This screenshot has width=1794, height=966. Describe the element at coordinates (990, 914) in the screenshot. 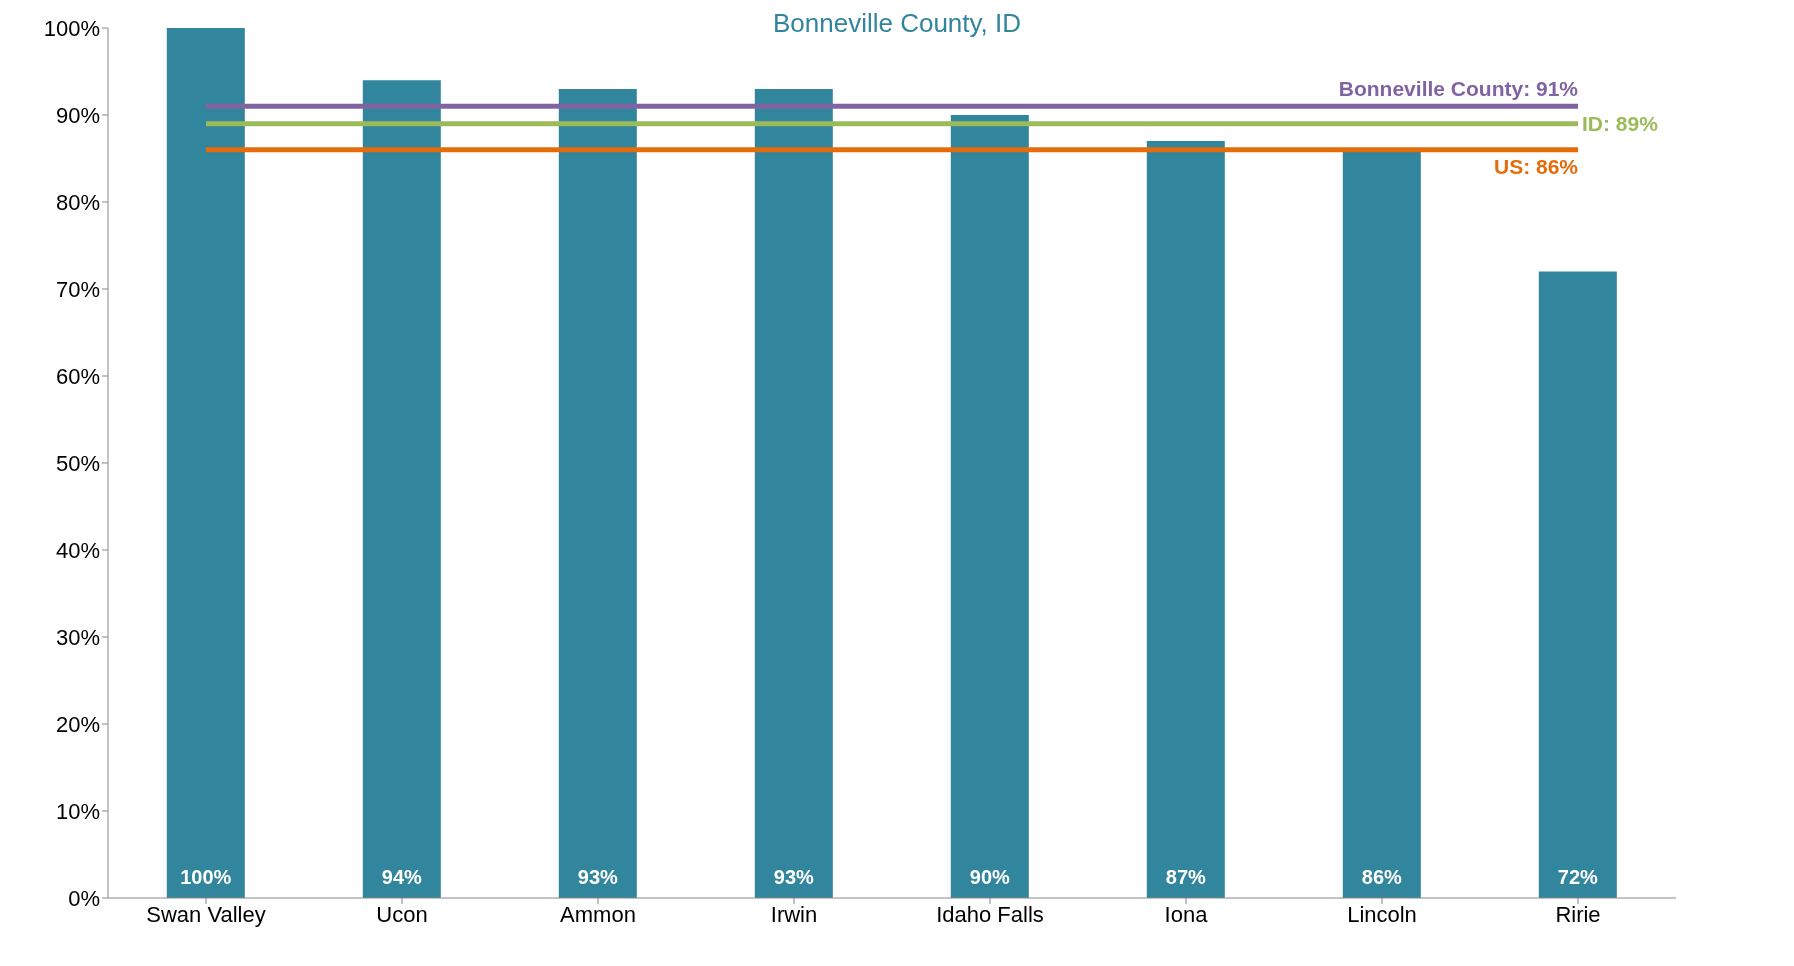

I see `x-tick-label: Idaho Falls` at that location.